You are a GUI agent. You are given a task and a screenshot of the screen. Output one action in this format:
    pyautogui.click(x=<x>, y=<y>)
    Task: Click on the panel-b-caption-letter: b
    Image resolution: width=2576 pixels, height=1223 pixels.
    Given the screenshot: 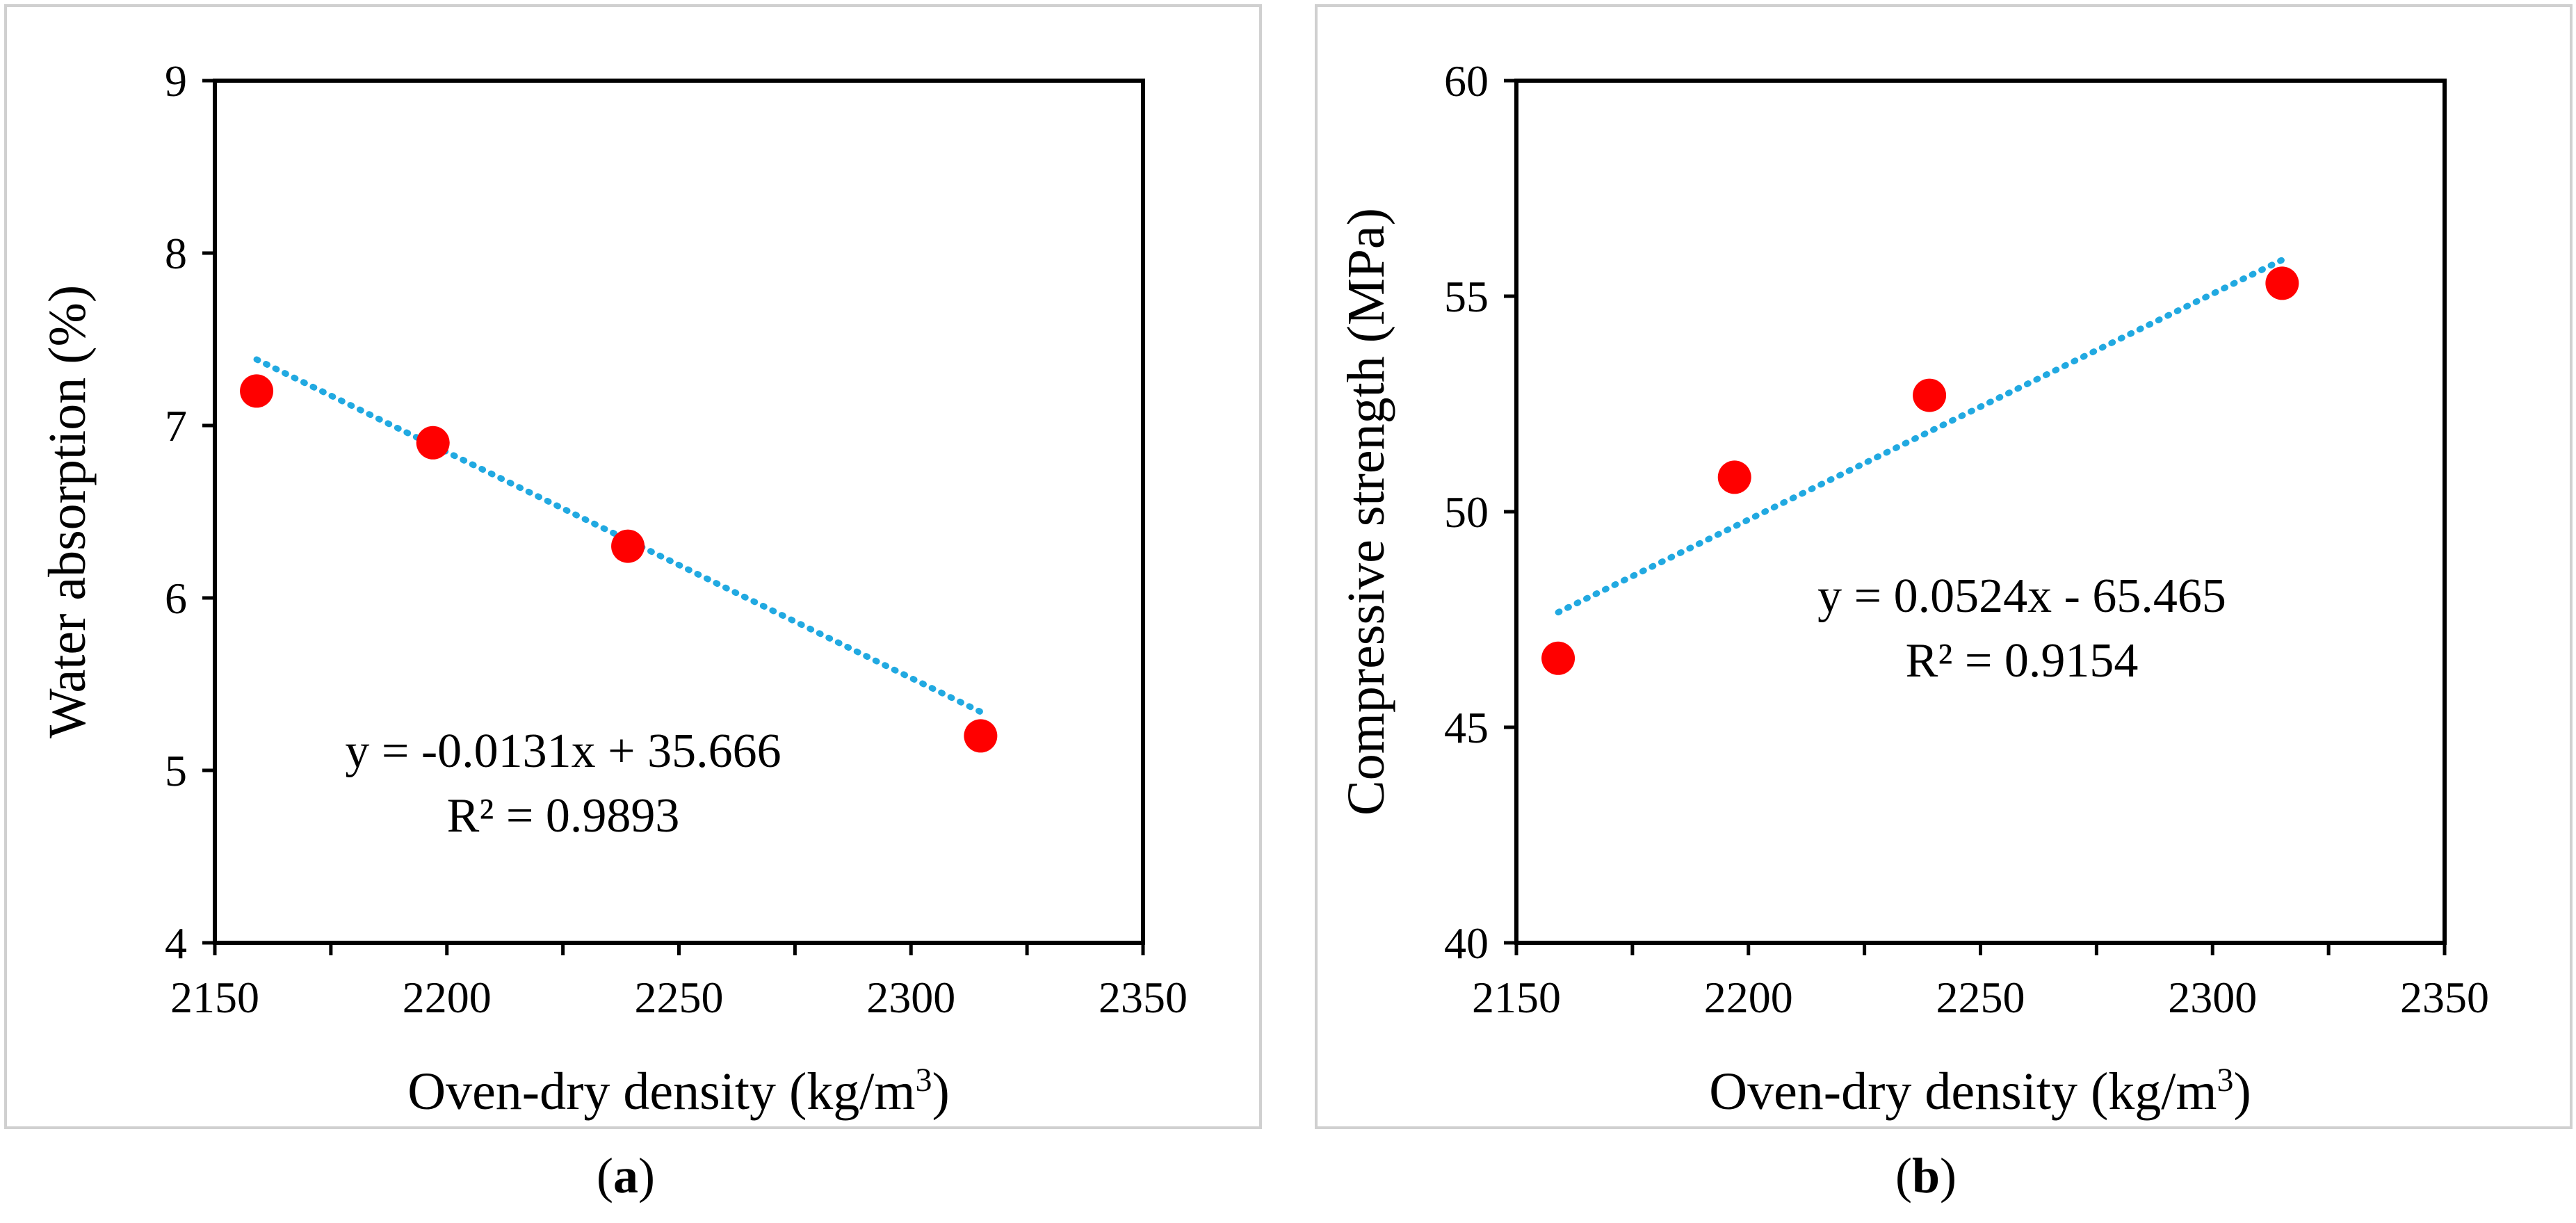 What is the action you would take?
    pyautogui.click(x=1926, y=1176)
    